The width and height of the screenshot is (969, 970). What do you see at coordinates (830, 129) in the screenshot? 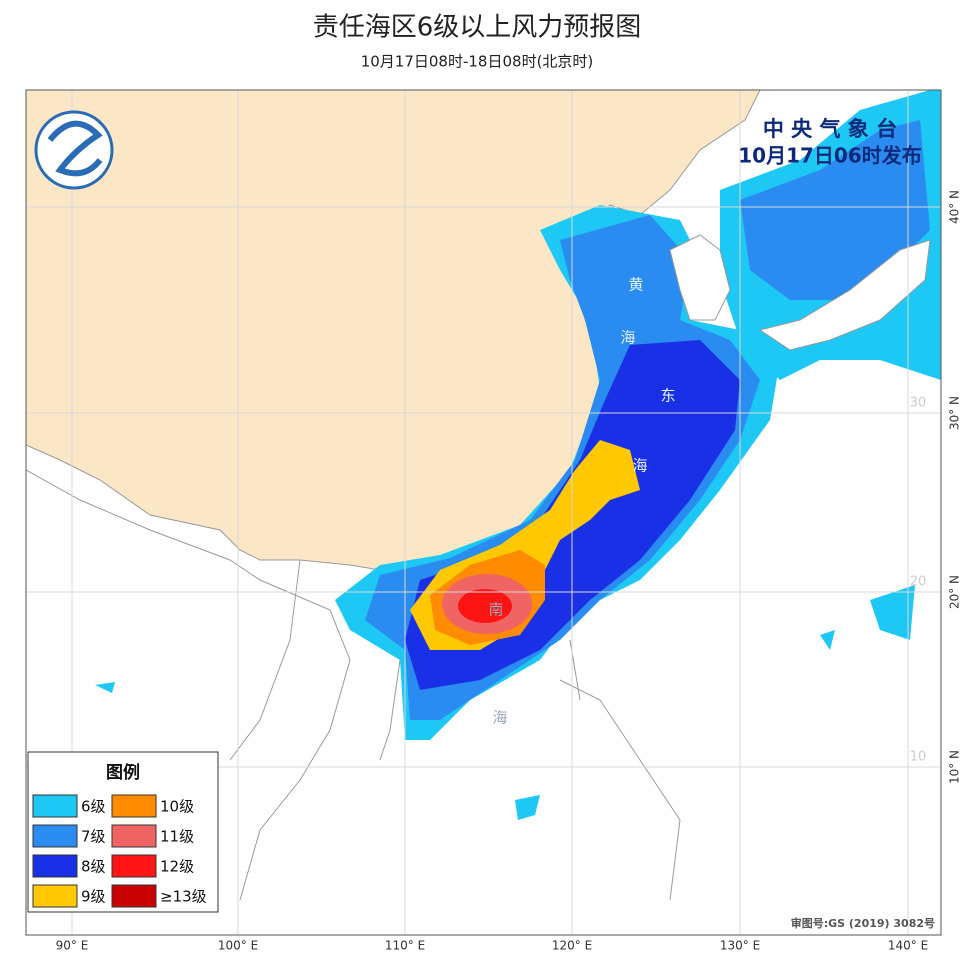
I see `agency-name: 中 央 气 象 台` at bounding box center [830, 129].